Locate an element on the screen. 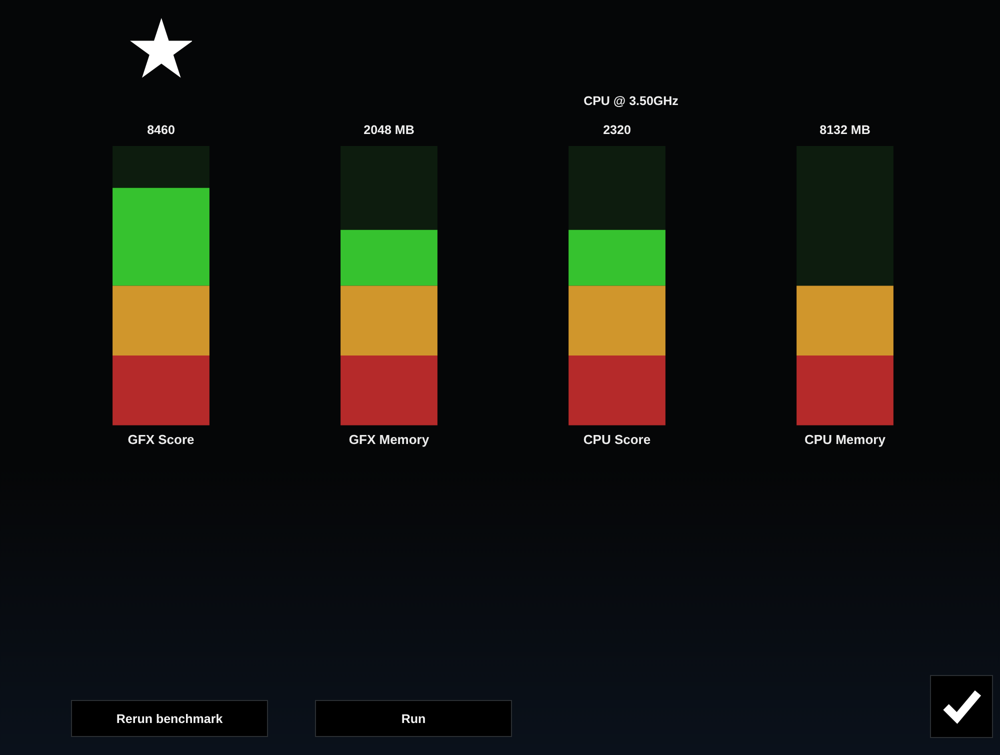  annotation: 8460 is located at coordinates (161, 130).